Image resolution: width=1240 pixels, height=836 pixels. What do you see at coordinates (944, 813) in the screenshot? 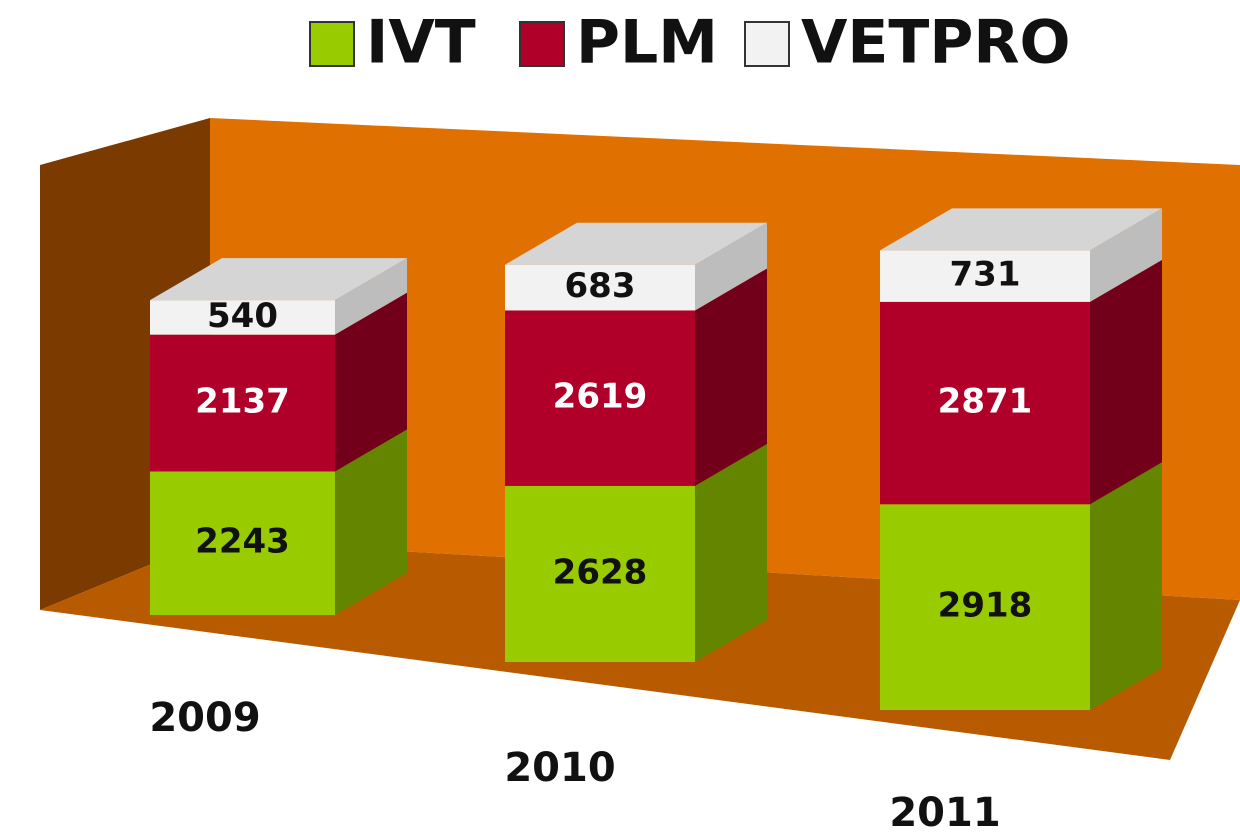
I see `category-label: 2011` at bounding box center [944, 813].